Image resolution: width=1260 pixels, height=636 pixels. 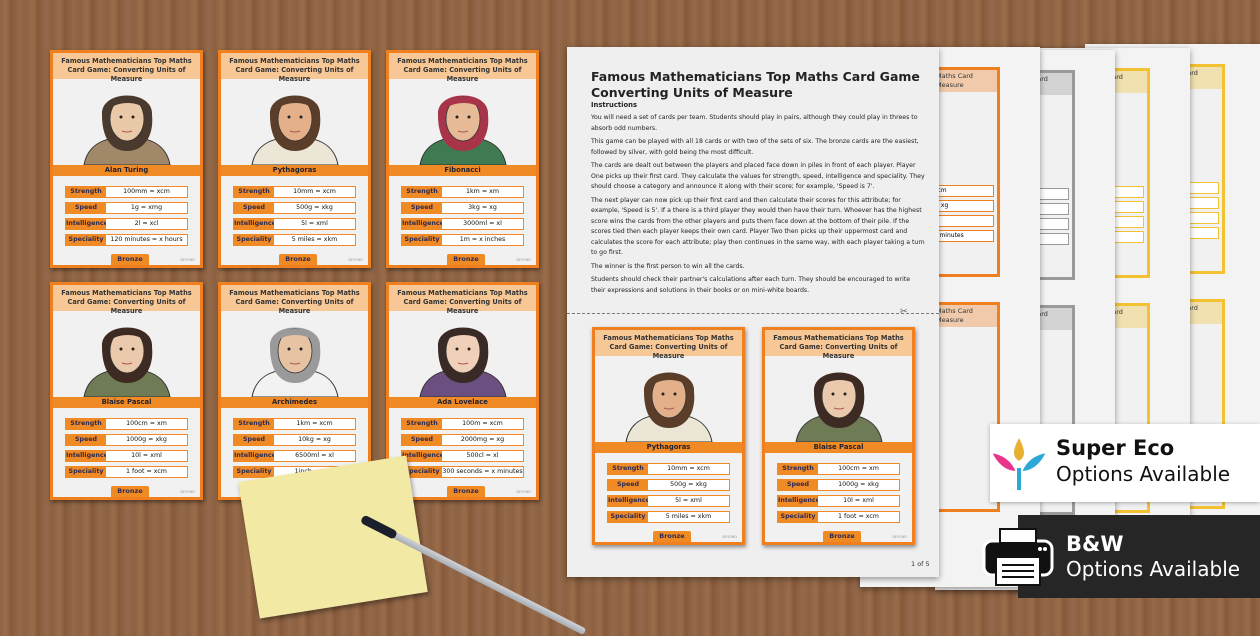 I want to click on bw-title: B&W, so click(x=1095, y=544).